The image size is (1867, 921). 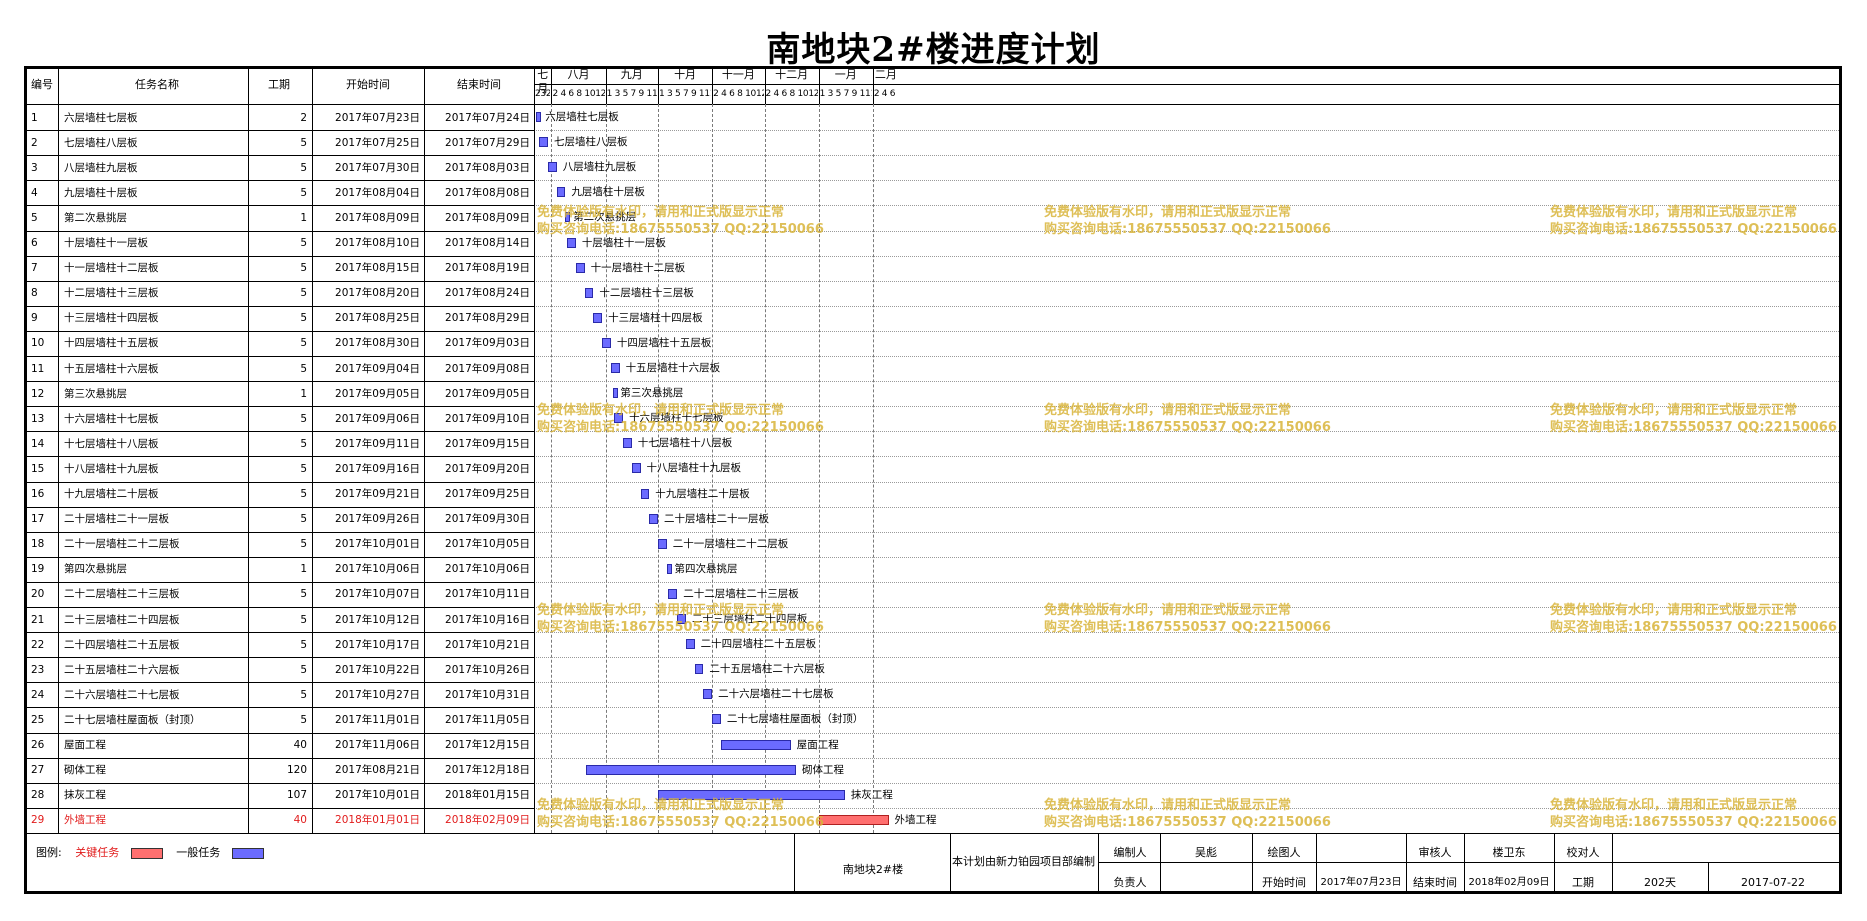 What do you see at coordinates (1509, 882) in the screenshot?
I see `footer-end: 2018年02月09日` at bounding box center [1509, 882].